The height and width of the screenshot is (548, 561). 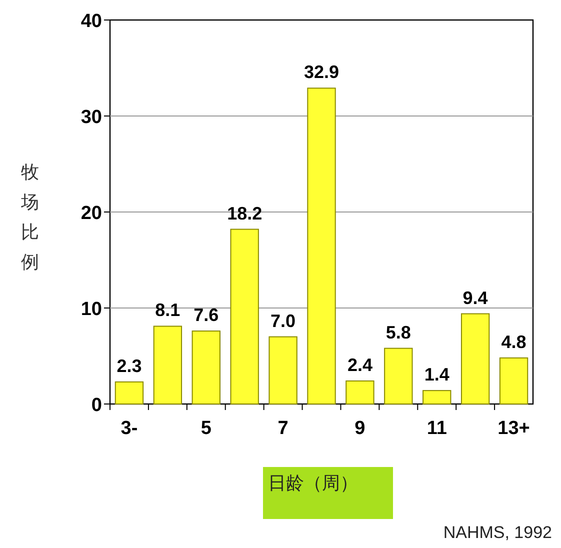 What do you see at coordinates (360, 428) in the screenshot?
I see `x-tick-label: 9` at bounding box center [360, 428].